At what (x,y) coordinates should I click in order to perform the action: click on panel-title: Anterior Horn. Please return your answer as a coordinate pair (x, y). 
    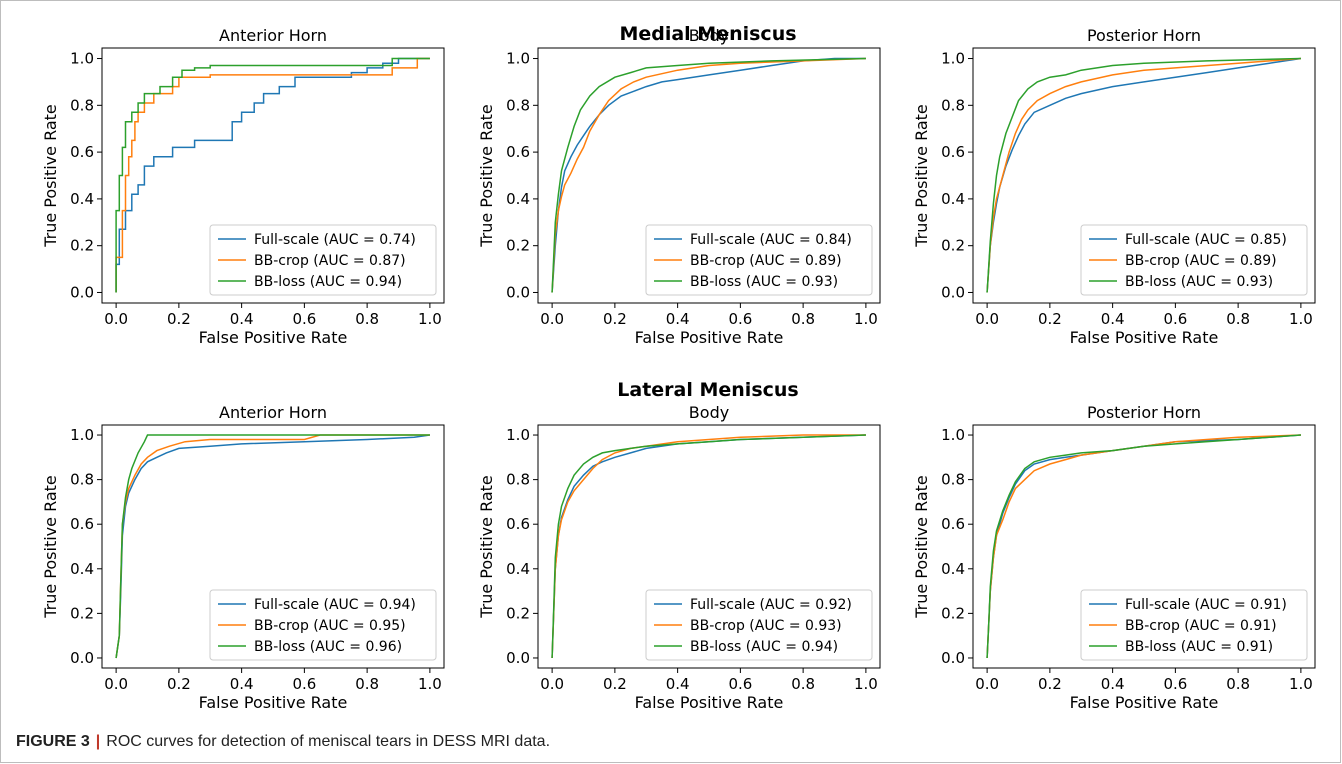
    Looking at the image, I should click on (273, 412).